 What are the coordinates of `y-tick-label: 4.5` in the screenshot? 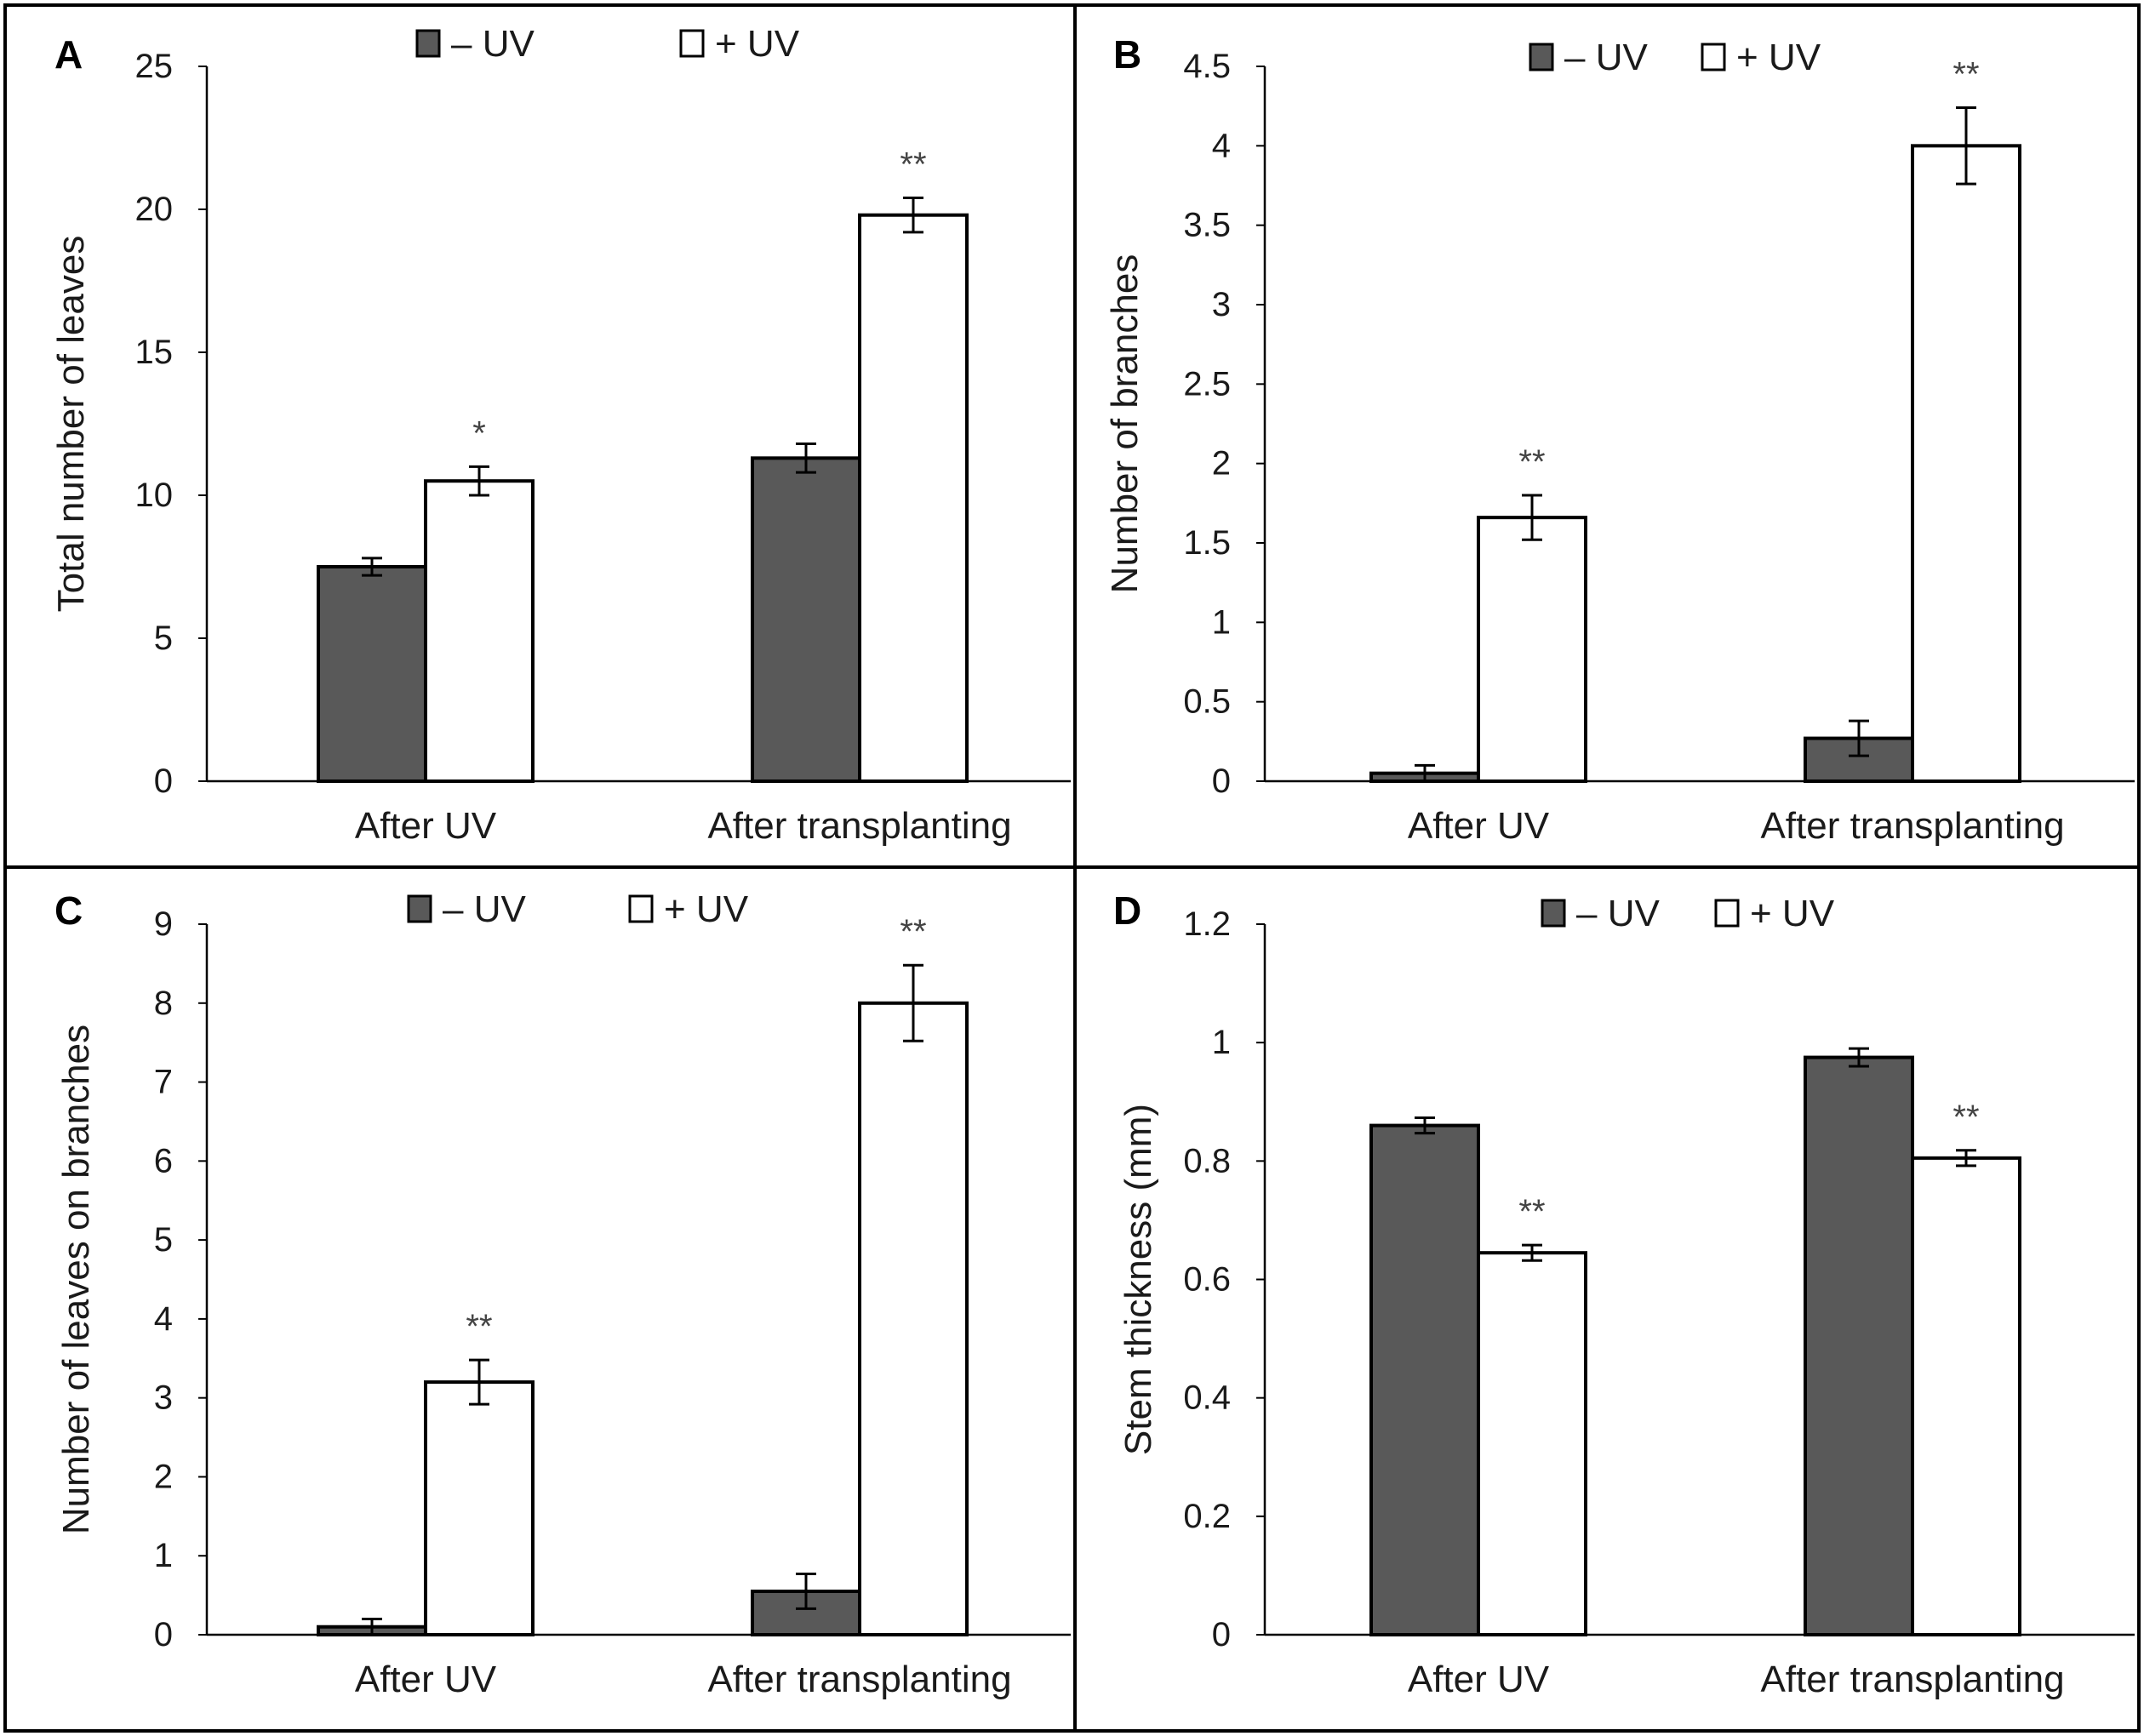 It's located at (1207, 66).